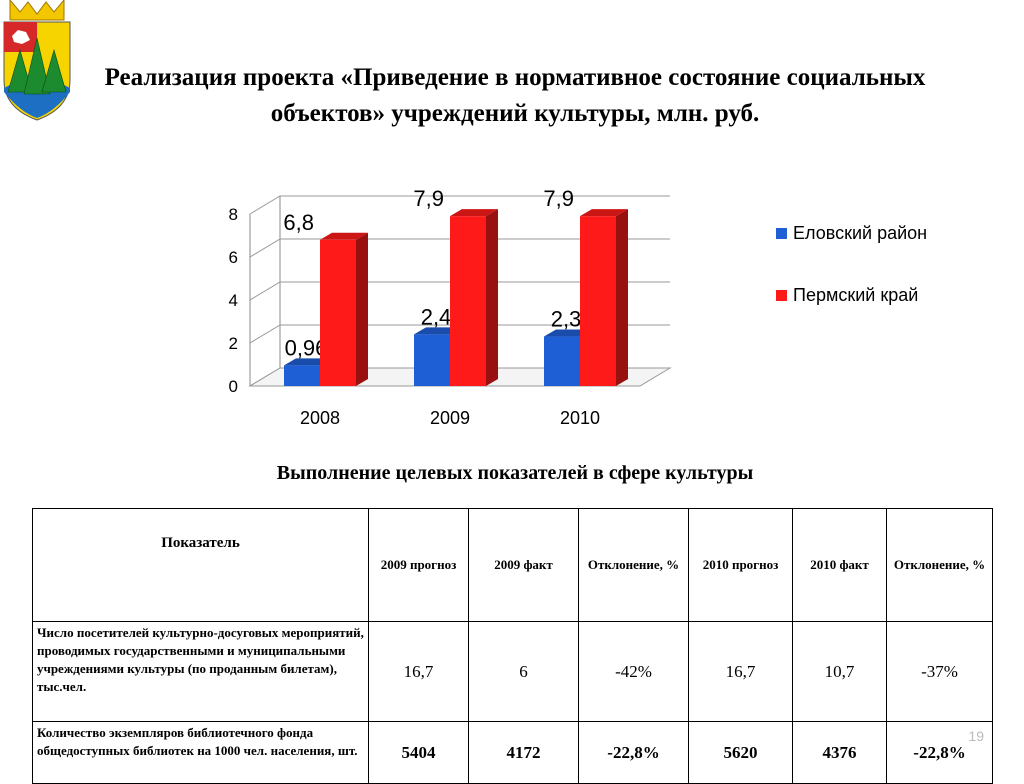  Describe the element at coordinates (233, 343) in the screenshot. I see `y-tick-label: 2` at that location.